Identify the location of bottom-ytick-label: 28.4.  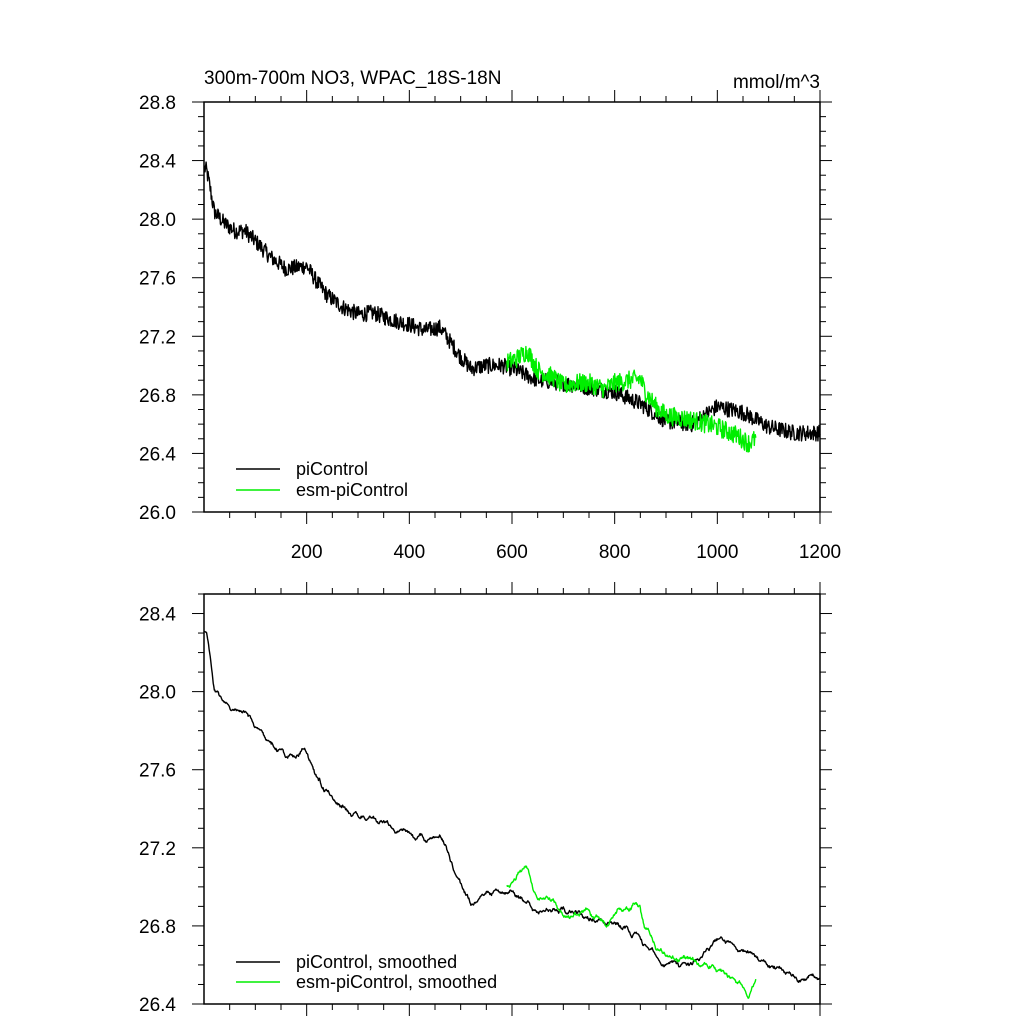
(157, 615).